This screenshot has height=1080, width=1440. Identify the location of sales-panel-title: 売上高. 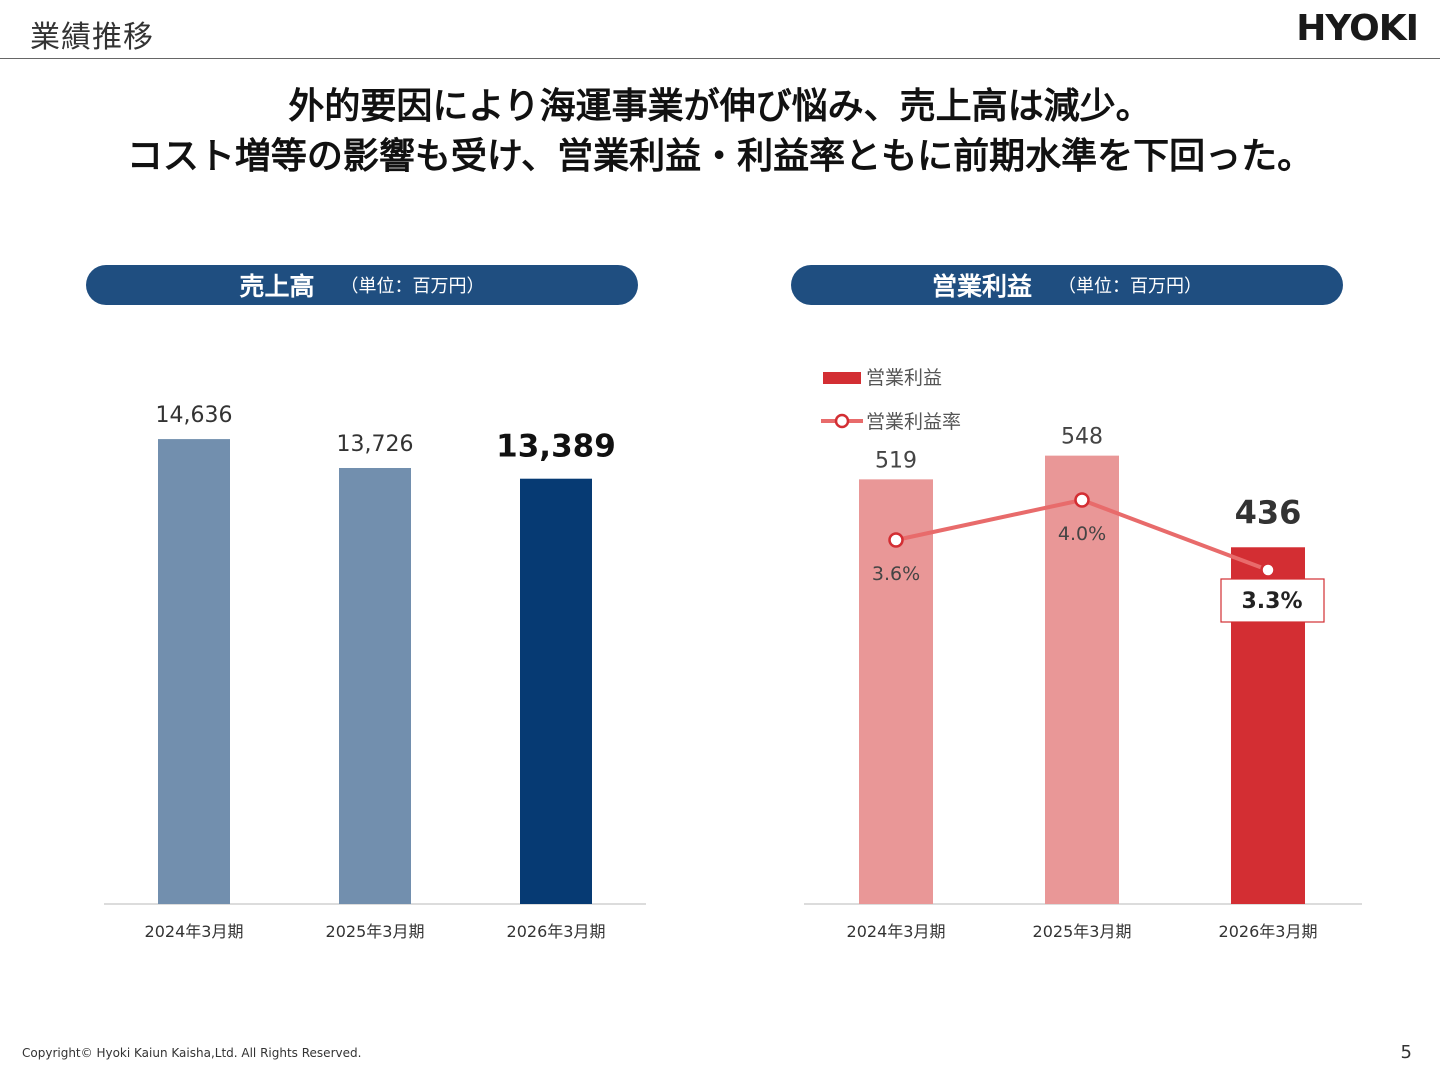
(277, 286).